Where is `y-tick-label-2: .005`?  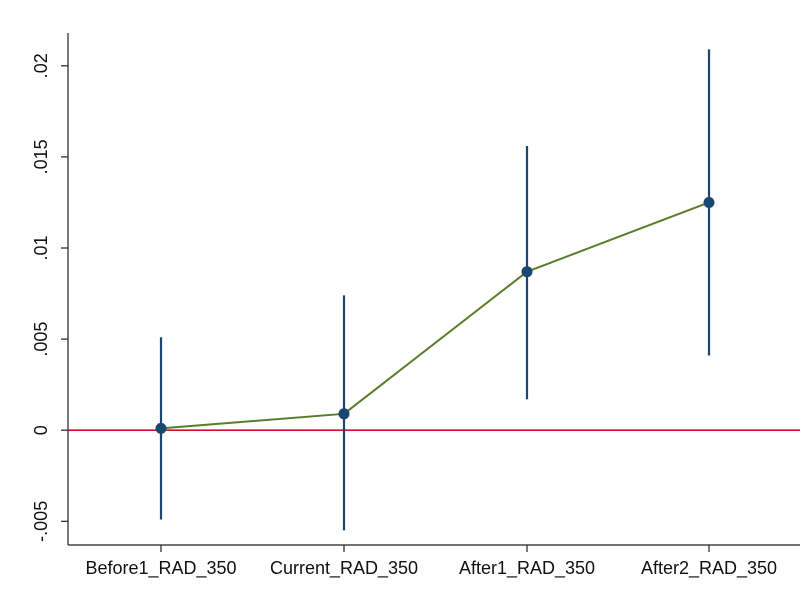 y-tick-label-2: .005 is located at coordinates (41, 339).